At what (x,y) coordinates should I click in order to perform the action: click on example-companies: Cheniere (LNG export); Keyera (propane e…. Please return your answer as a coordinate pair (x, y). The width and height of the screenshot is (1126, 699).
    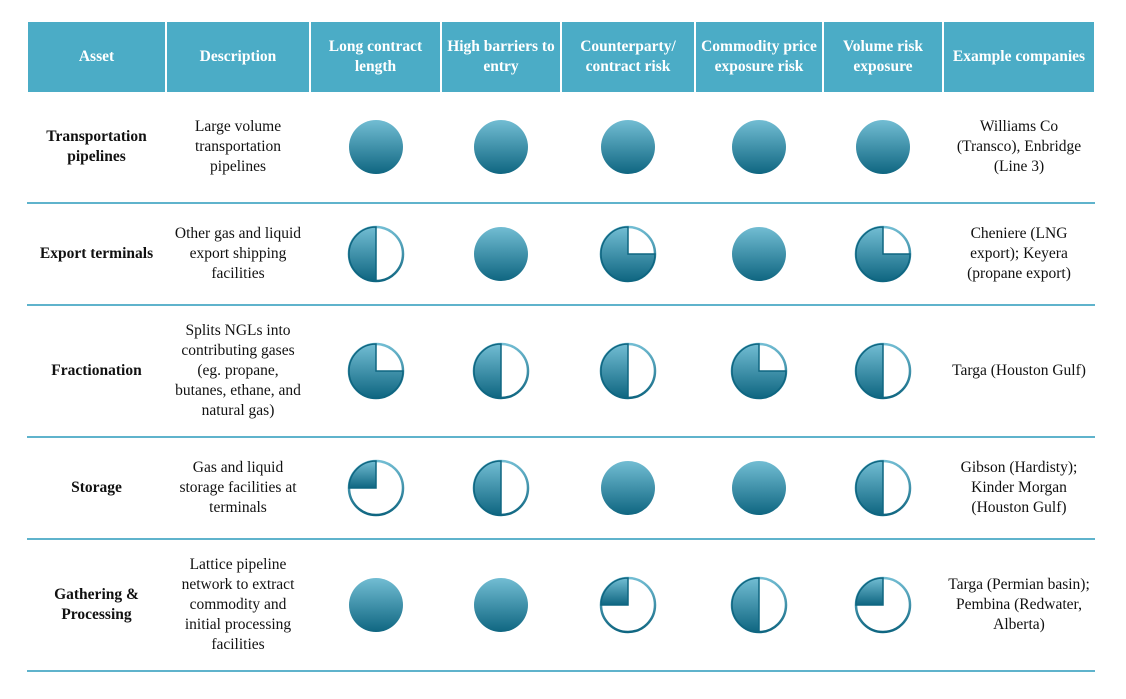
    Looking at the image, I should click on (1019, 254).